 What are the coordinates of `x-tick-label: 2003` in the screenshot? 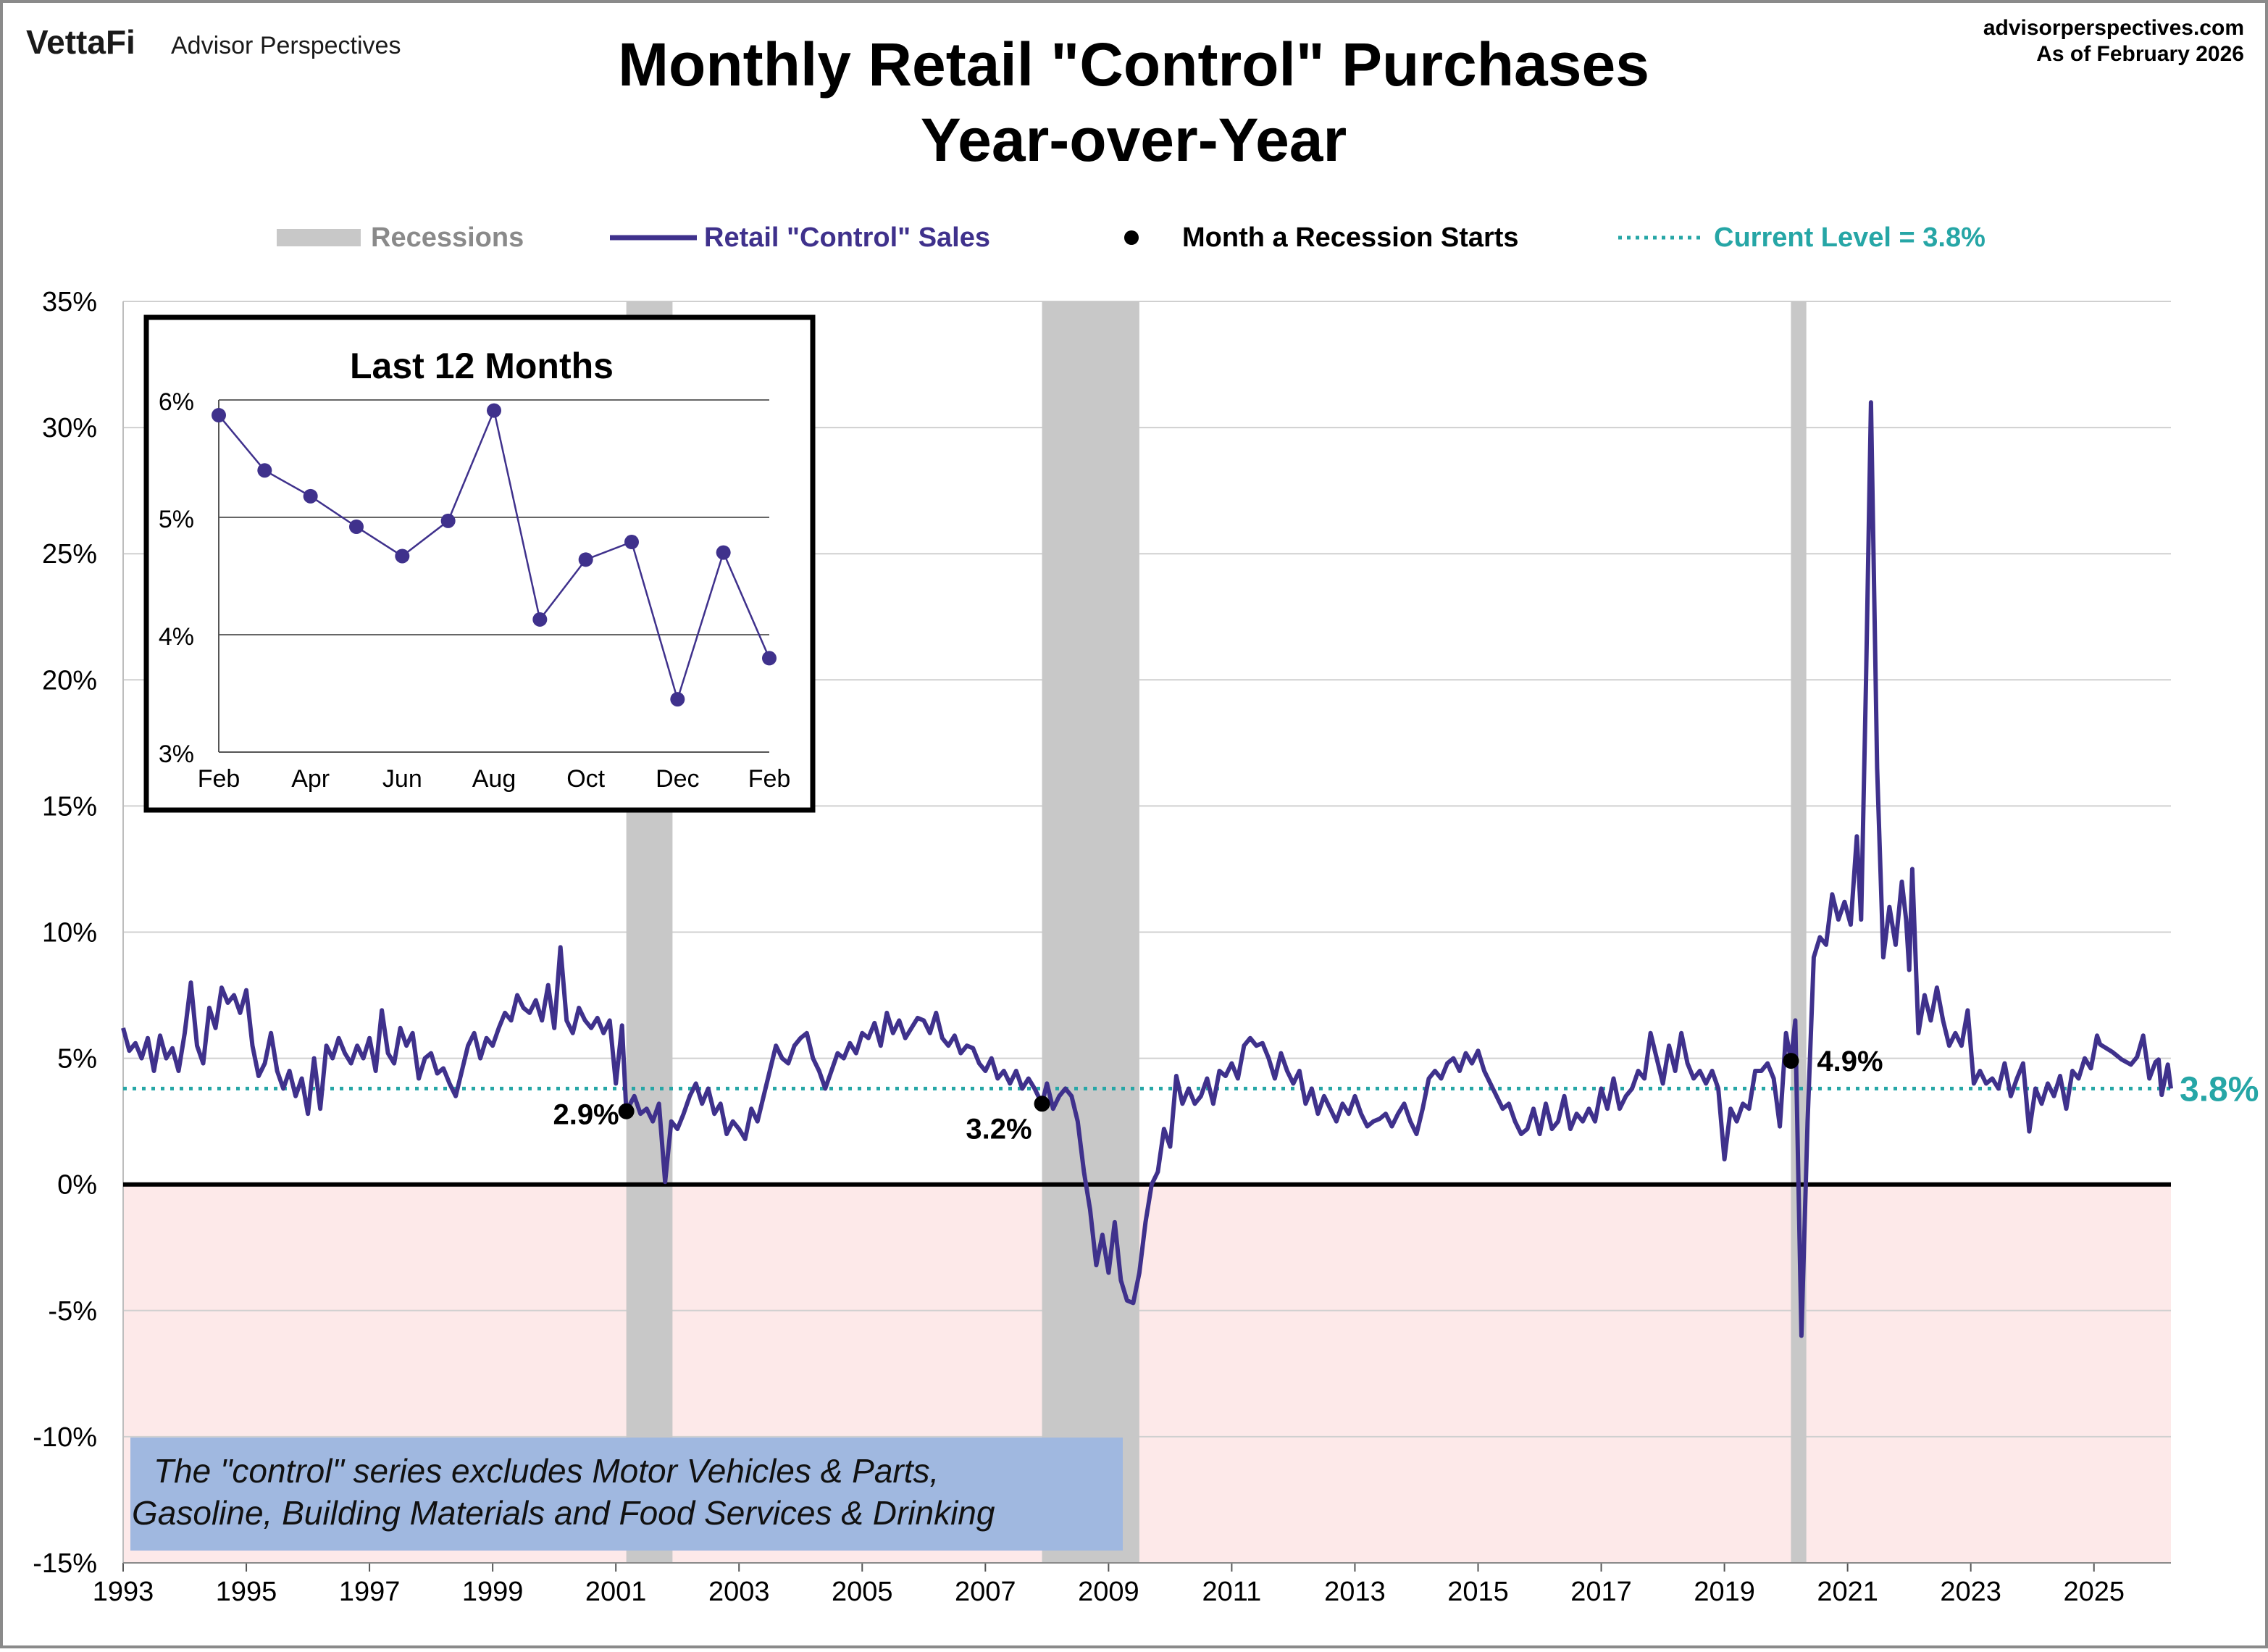 It's located at (739, 1592).